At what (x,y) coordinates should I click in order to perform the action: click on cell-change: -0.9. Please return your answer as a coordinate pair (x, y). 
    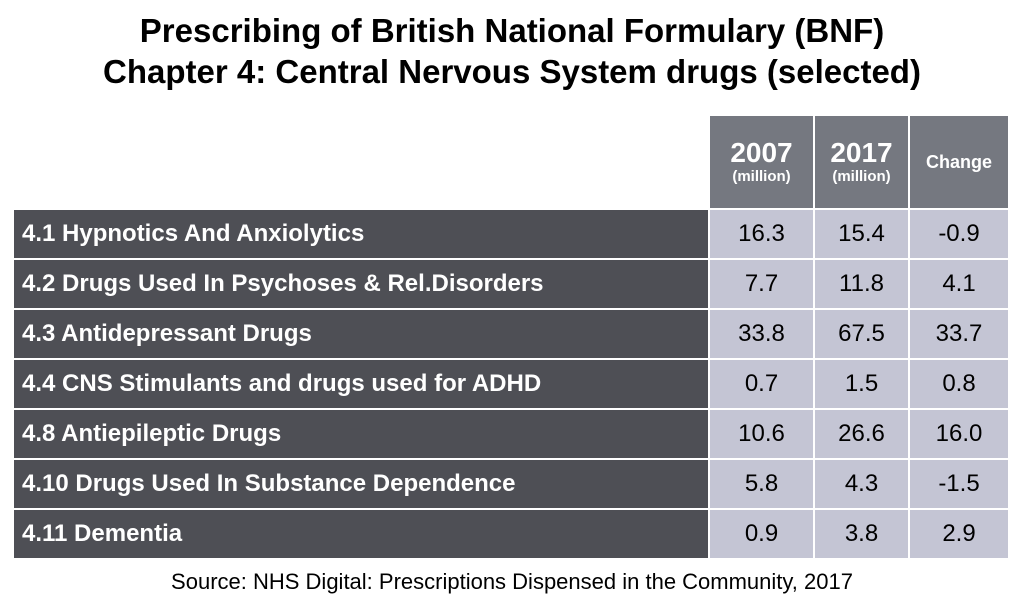
    Looking at the image, I should click on (959, 234).